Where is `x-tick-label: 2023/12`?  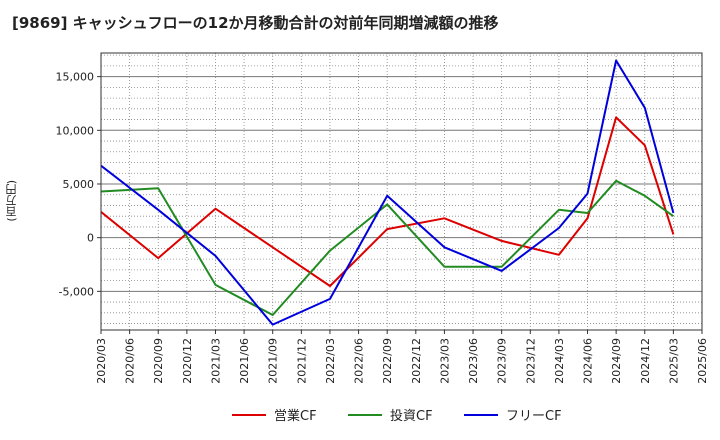
x-tick-label: 2023/12 is located at coordinates (530, 361).